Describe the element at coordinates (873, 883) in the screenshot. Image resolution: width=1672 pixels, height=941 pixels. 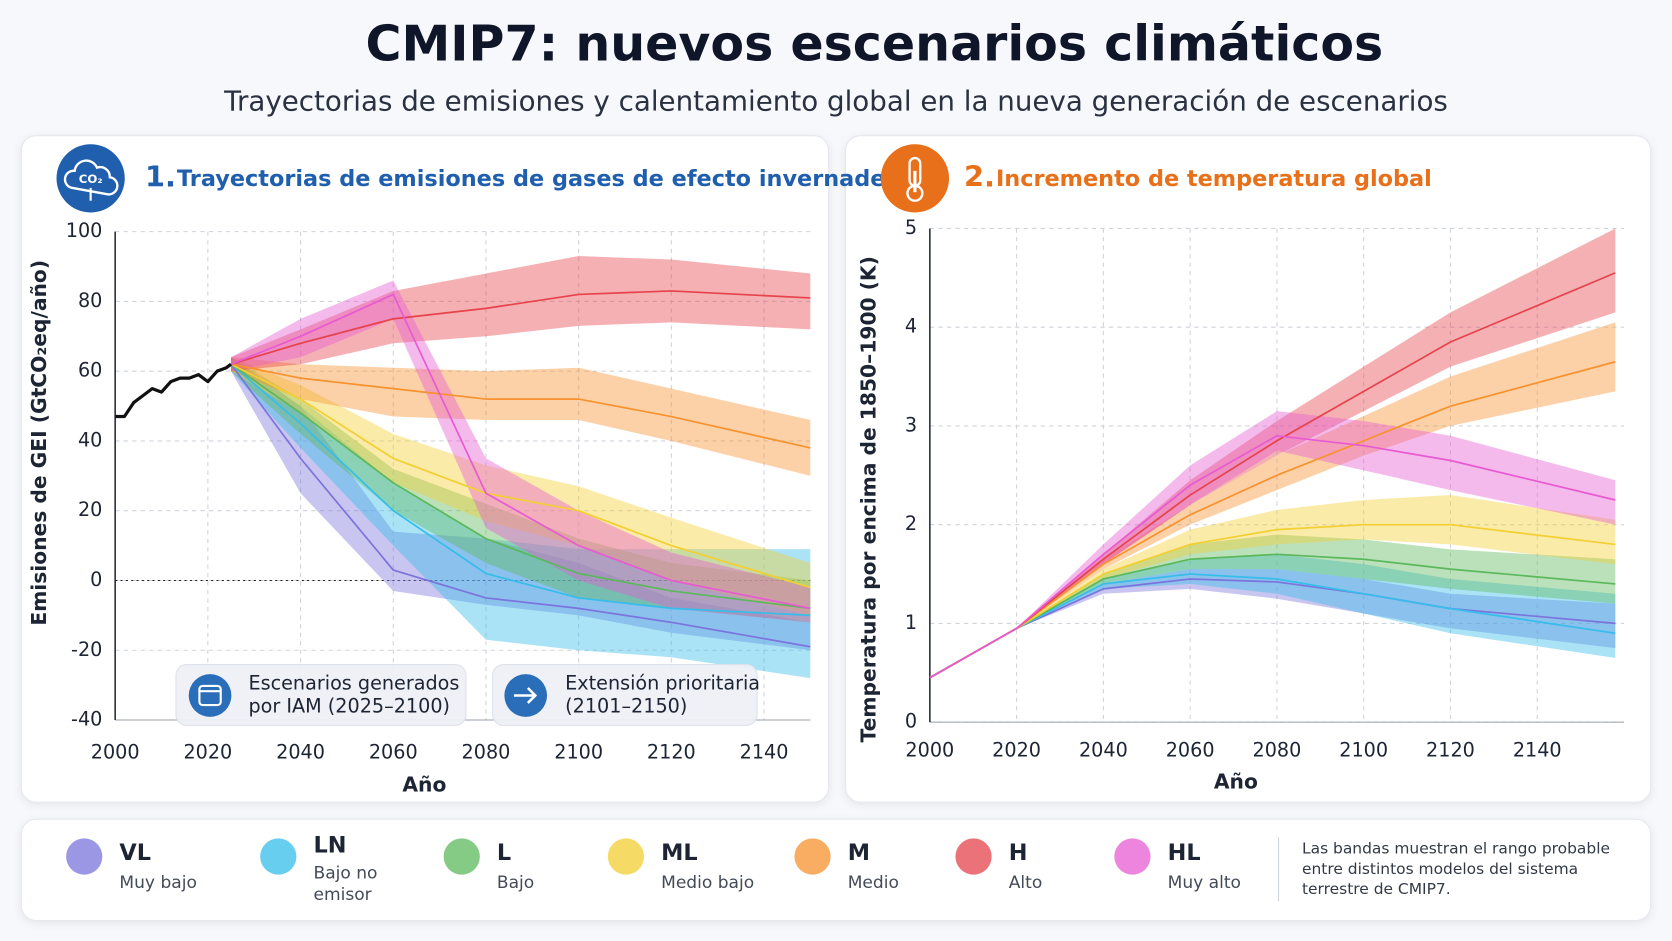
I see `legend-description: Medio` at that location.